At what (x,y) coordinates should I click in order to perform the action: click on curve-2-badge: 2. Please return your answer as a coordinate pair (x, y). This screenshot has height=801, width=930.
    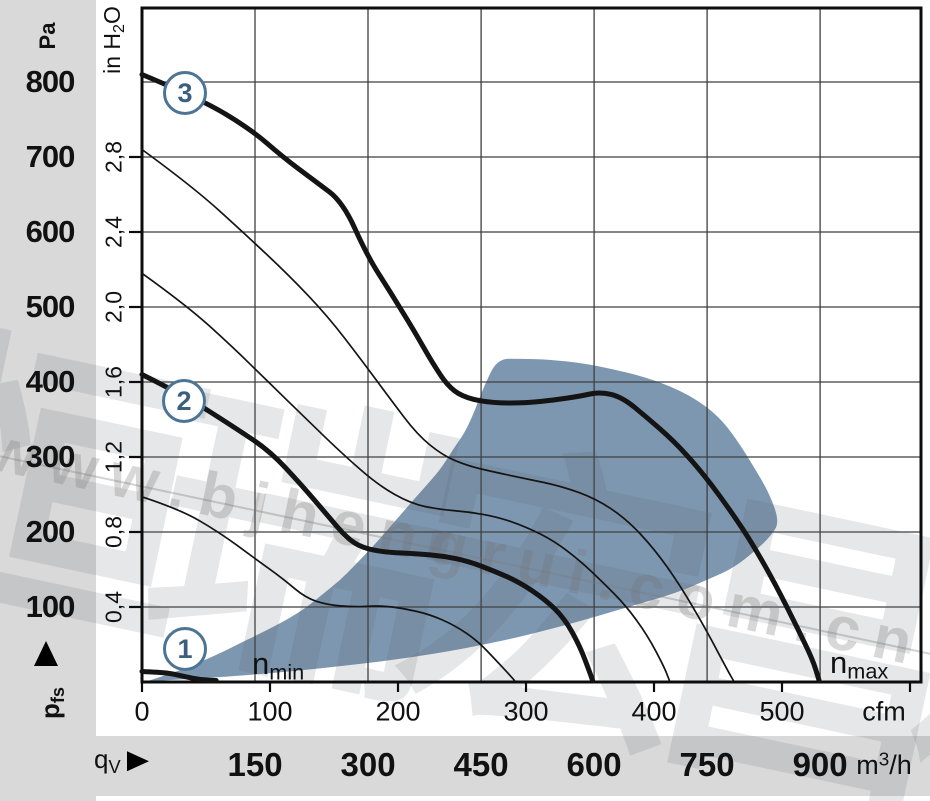
    Looking at the image, I should click on (184, 401).